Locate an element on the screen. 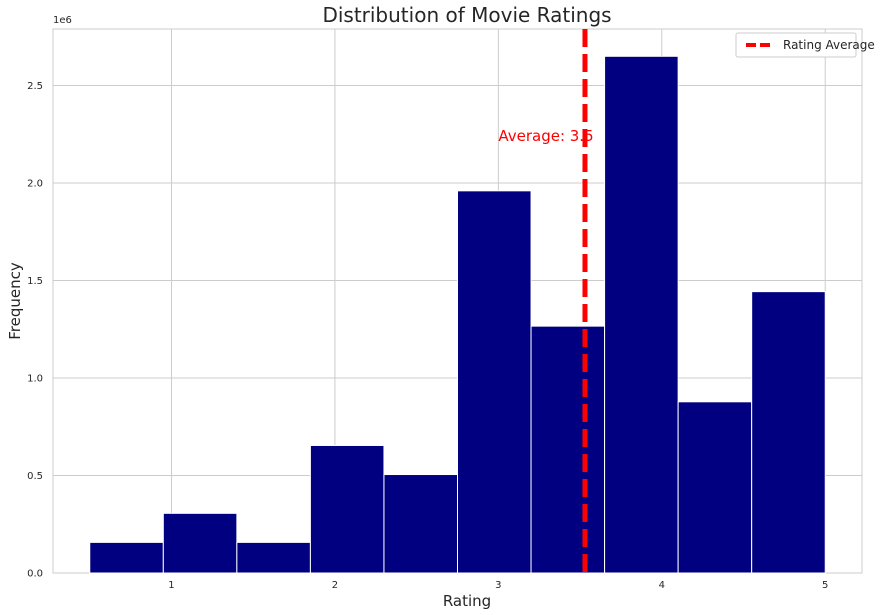 The width and height of the screenshot is (893, 615). y-tick-label: 2.5 is located at coordinates (35, 86).